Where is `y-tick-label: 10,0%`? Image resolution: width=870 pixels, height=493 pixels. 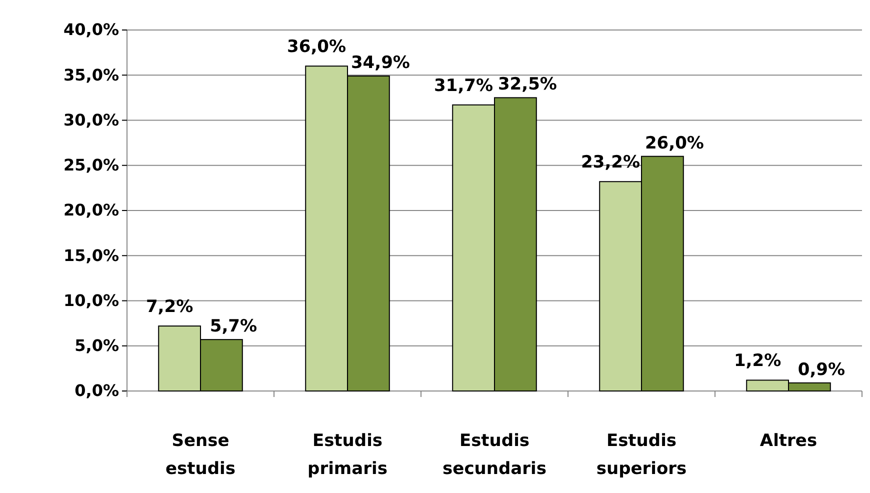 y-tick-label: 10,0% is located at coordinates (91, 300).